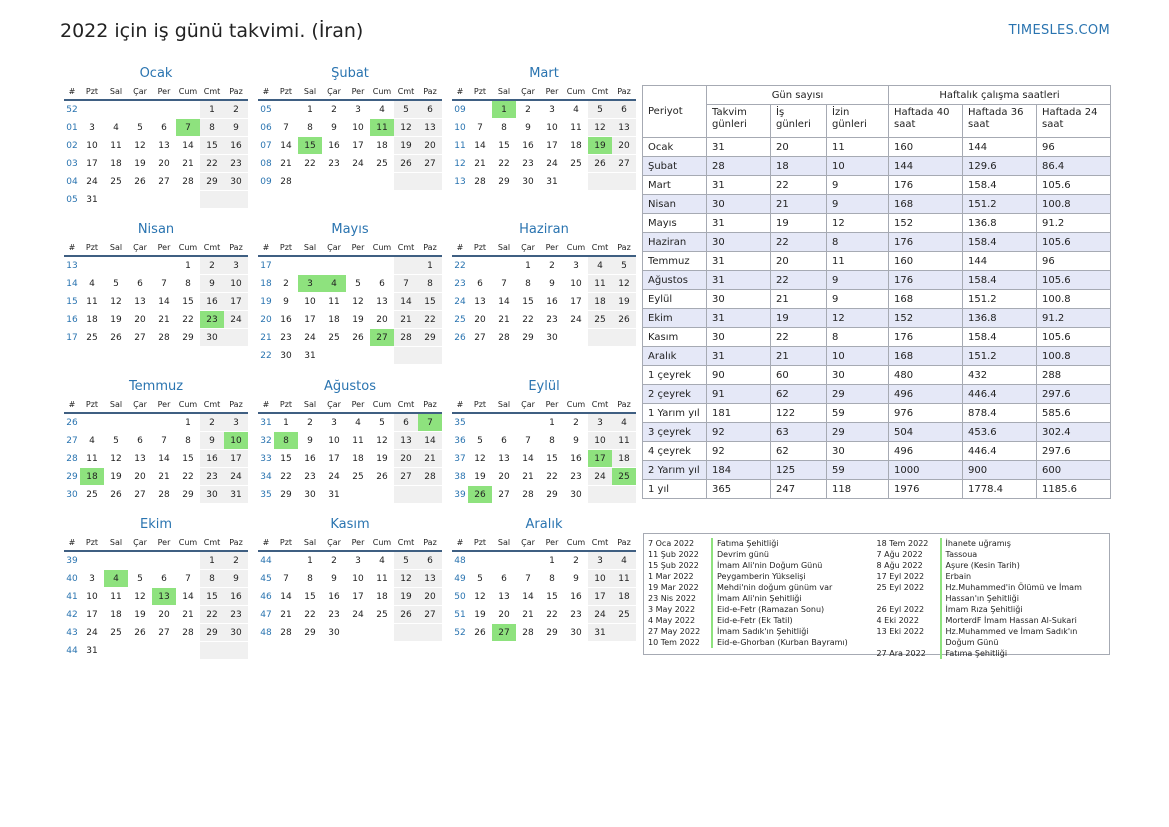  What do you see at coordinates (156, 337) in the screenshot?
I see `week-row: 17 25 26 27 28 29 30` at bounding box center [156, 337].